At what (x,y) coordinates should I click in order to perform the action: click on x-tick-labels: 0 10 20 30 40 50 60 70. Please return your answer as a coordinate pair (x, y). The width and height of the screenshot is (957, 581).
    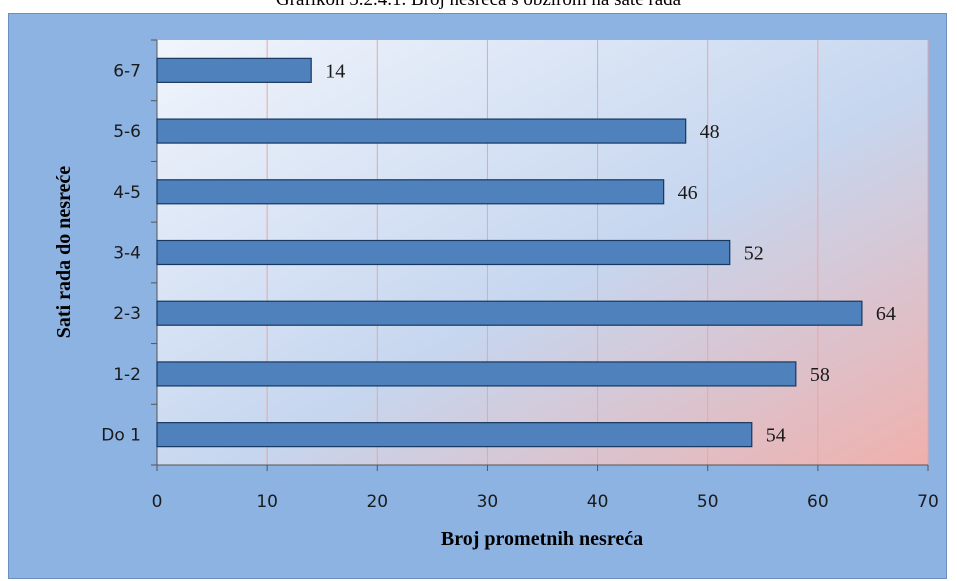
    Looking at the image, I should click on (545, 502).